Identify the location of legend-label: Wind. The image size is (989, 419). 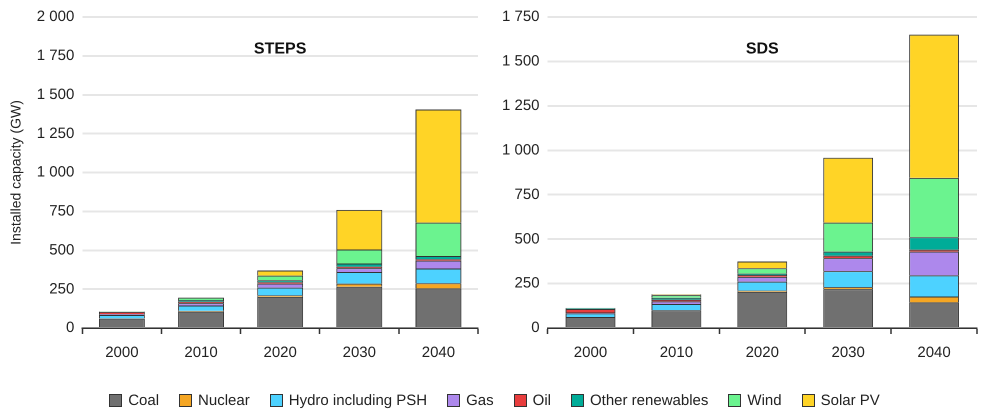
(764, 400).